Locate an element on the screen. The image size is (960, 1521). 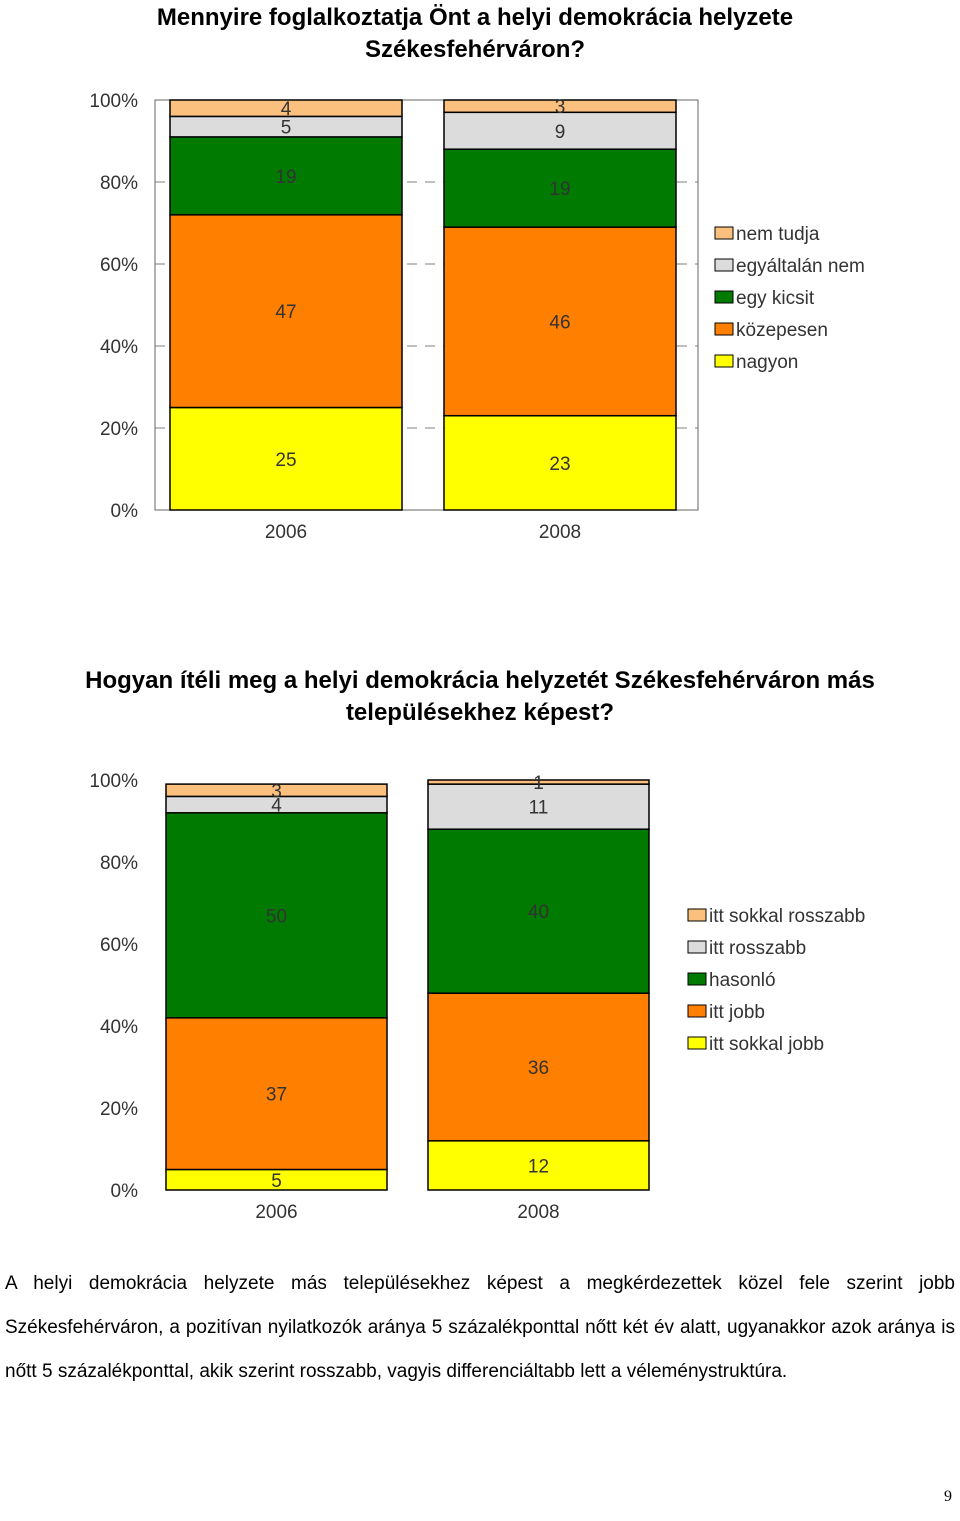
chart1-ytick-label: 0% is located at coordinates (125, 511).